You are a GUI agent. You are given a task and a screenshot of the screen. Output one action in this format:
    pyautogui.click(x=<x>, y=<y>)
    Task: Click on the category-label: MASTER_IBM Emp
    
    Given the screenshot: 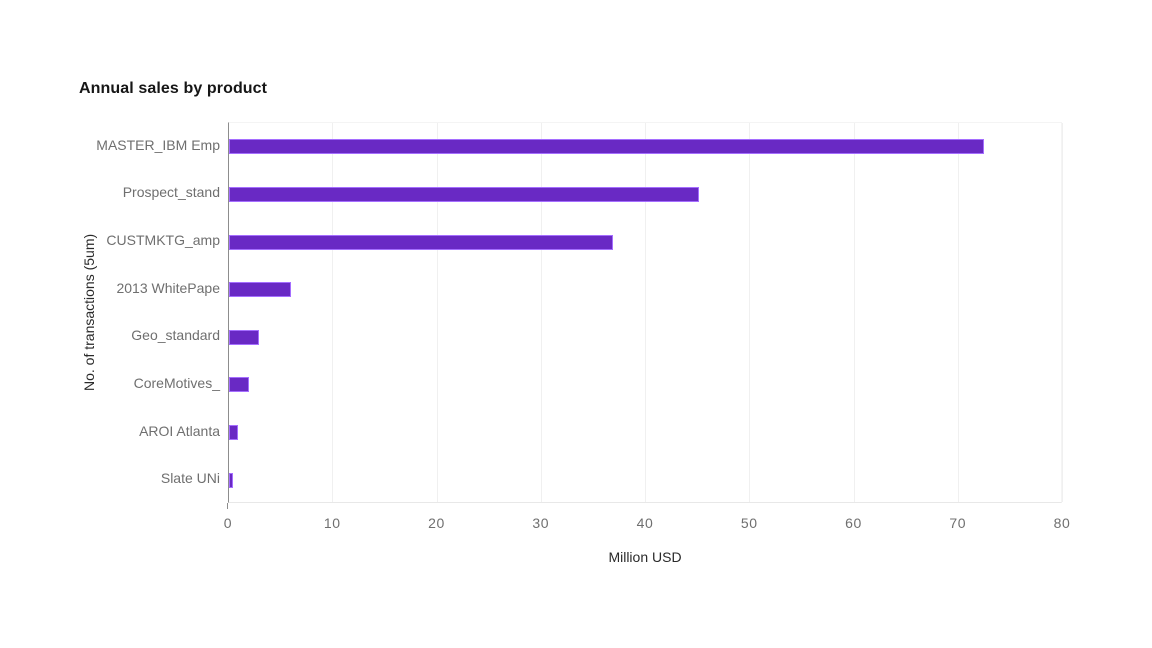 What is the action you would take?
    pyautogui.click(x=158, y=144)
    